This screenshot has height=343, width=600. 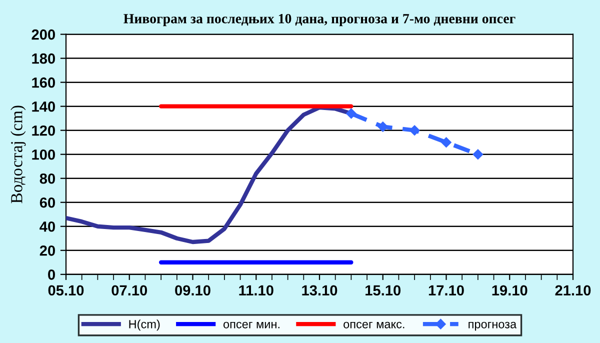 I want to click on y-tick-label: 0, so click(x=51, y=275).